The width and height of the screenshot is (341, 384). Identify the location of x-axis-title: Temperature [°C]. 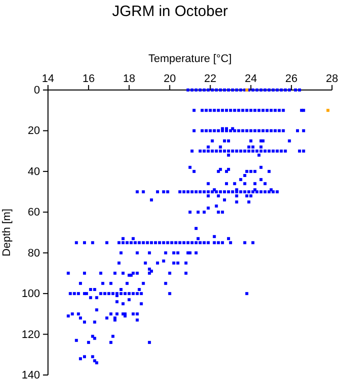
(190, 59).